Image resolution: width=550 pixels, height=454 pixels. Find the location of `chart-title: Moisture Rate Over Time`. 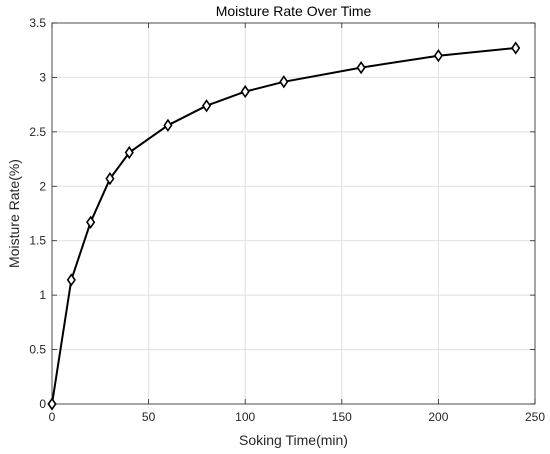

chart-title: Moisture Rate Over Time is located at coordinates (294, 11).